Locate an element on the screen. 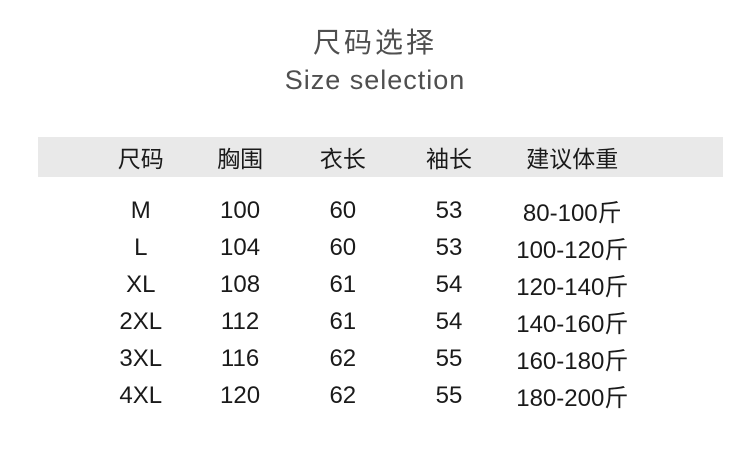 The height and width of the screenshot is (463, 750). column-header-chest: 胸围 is located at coordinates (240, 159).